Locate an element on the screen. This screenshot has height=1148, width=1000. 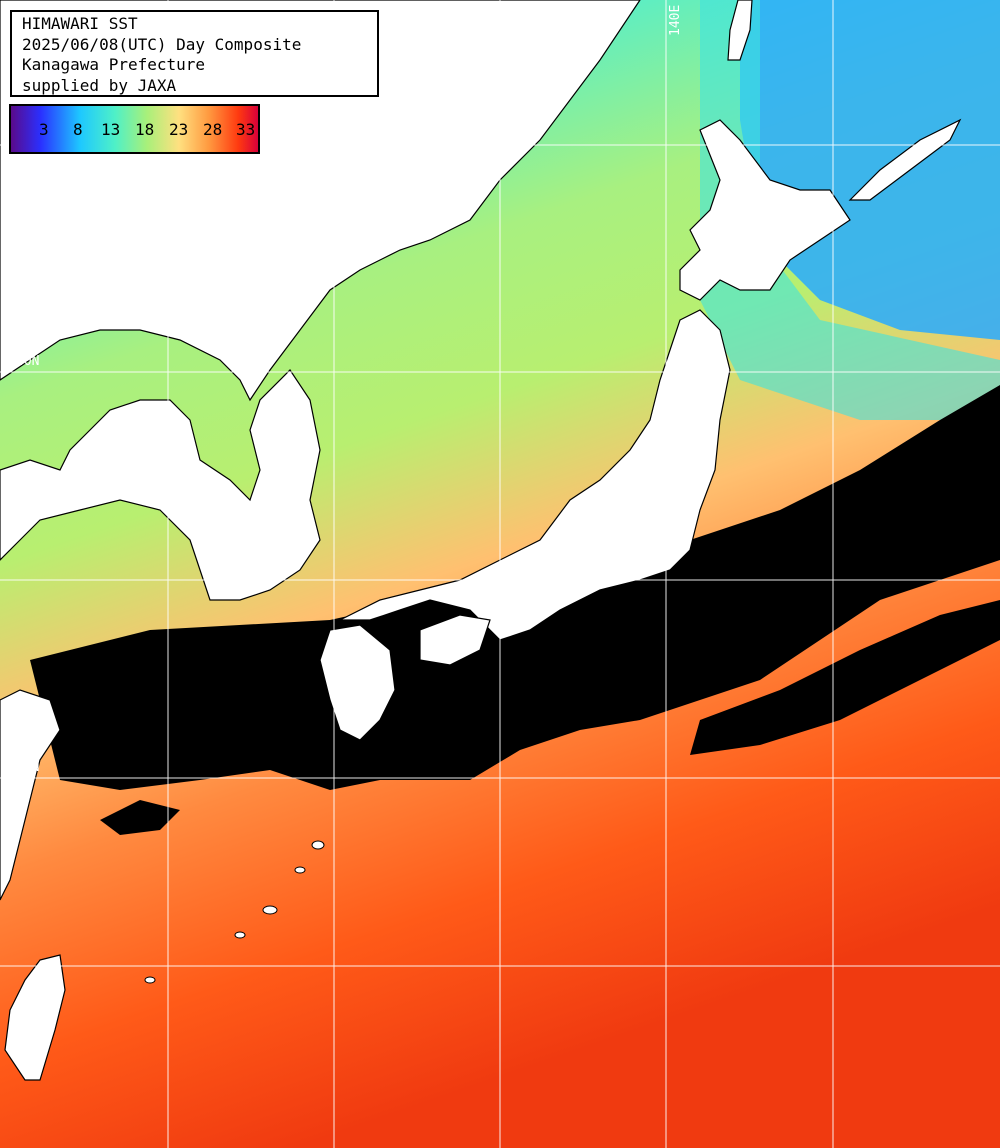
color-scale-gradient is located at coordinates (134, 129).